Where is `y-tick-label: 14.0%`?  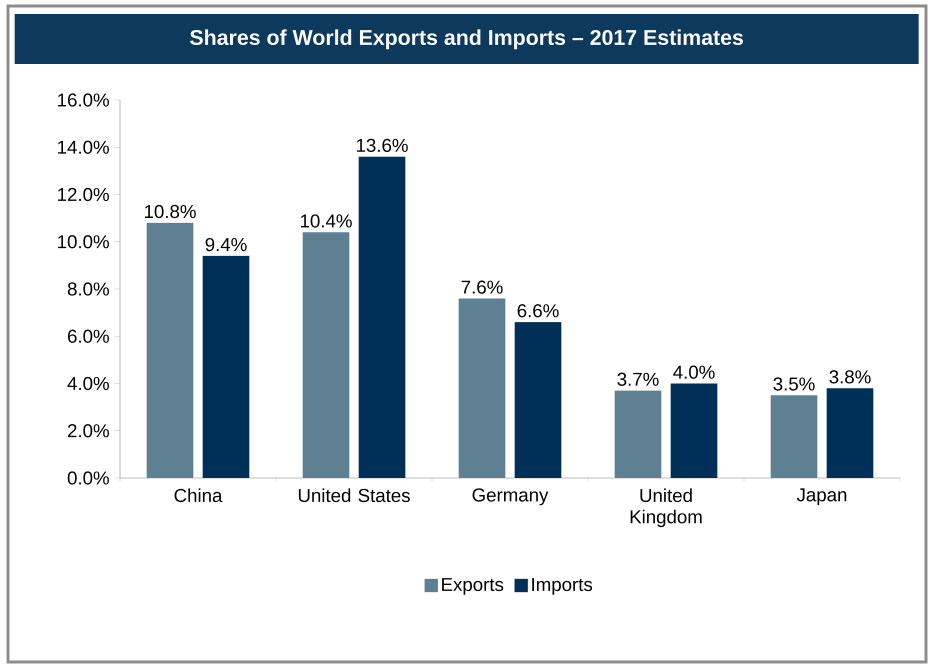 y-tick-label: 14.0% is located at coordinates (83, 147).